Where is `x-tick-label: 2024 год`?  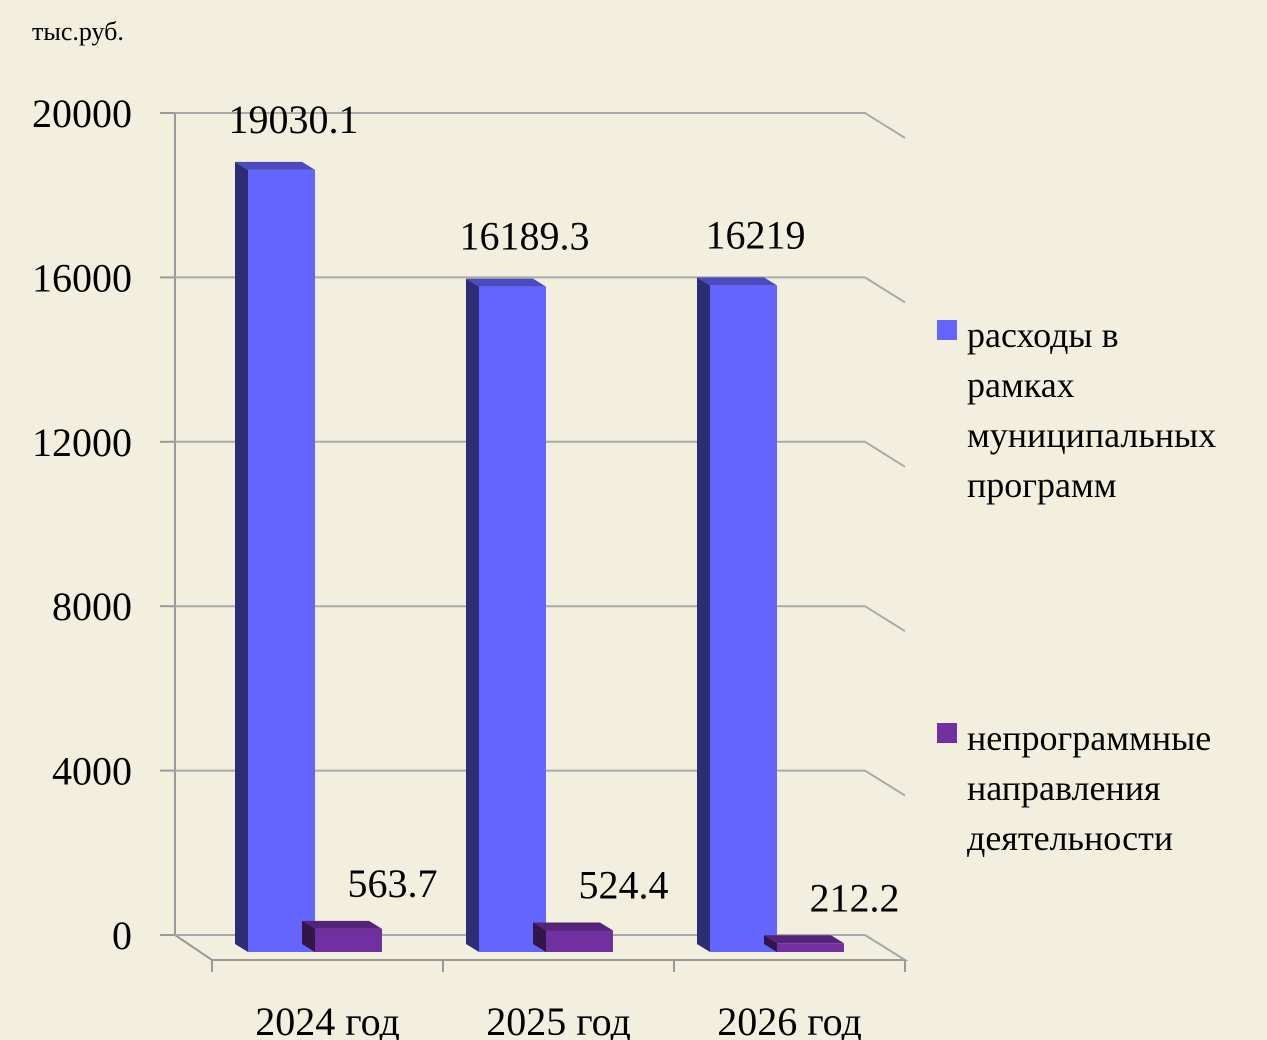
x-tick-label: 2024 год is located at coordinates (327, 1019).